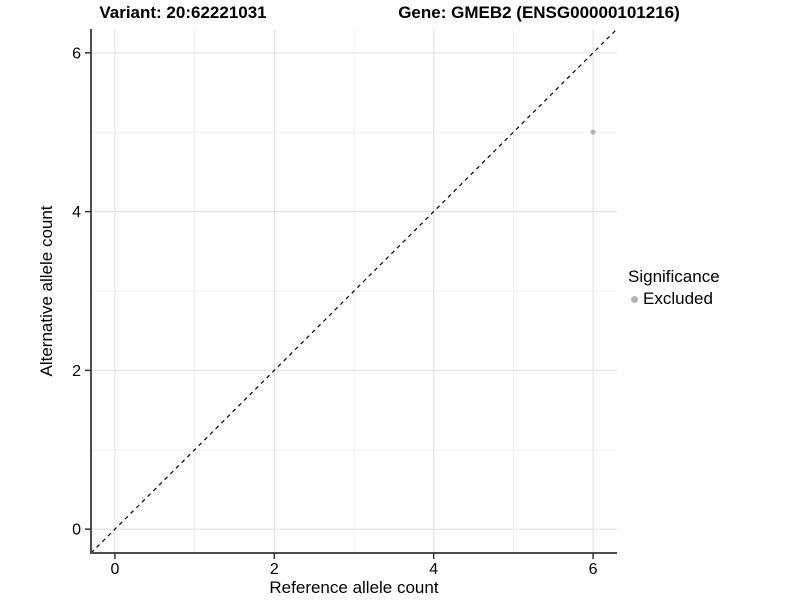 The height and width of the screenshot is (600, 800). What do you see at coordinates (46, 290) in the screenshot?
I see `y-axis-label: Alternative allele count` at bounding box center [46, 290].